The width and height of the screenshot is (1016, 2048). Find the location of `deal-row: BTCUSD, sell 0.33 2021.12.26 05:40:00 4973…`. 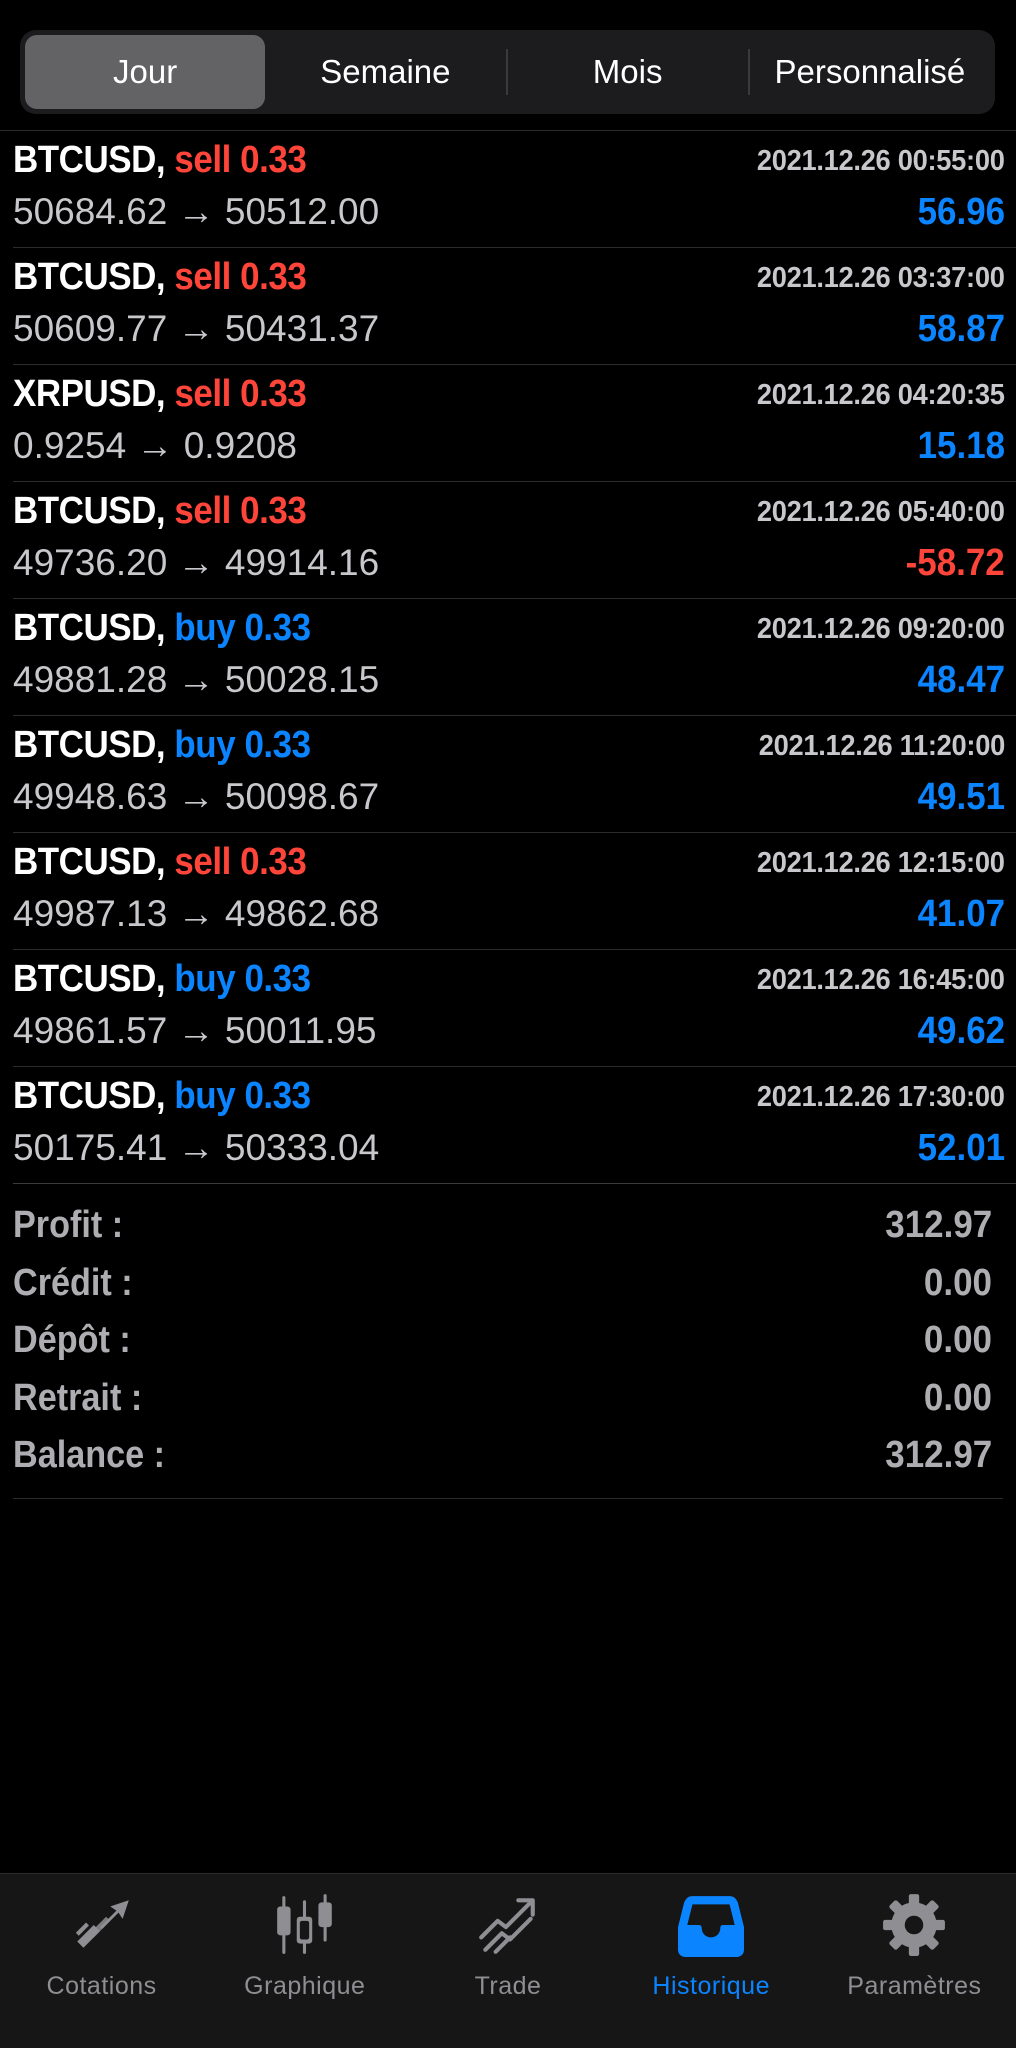

deal-row: BTCUSD, sell 0.33 2021.12.26 05:40:00 4973… is located at coordinates (514, 540).